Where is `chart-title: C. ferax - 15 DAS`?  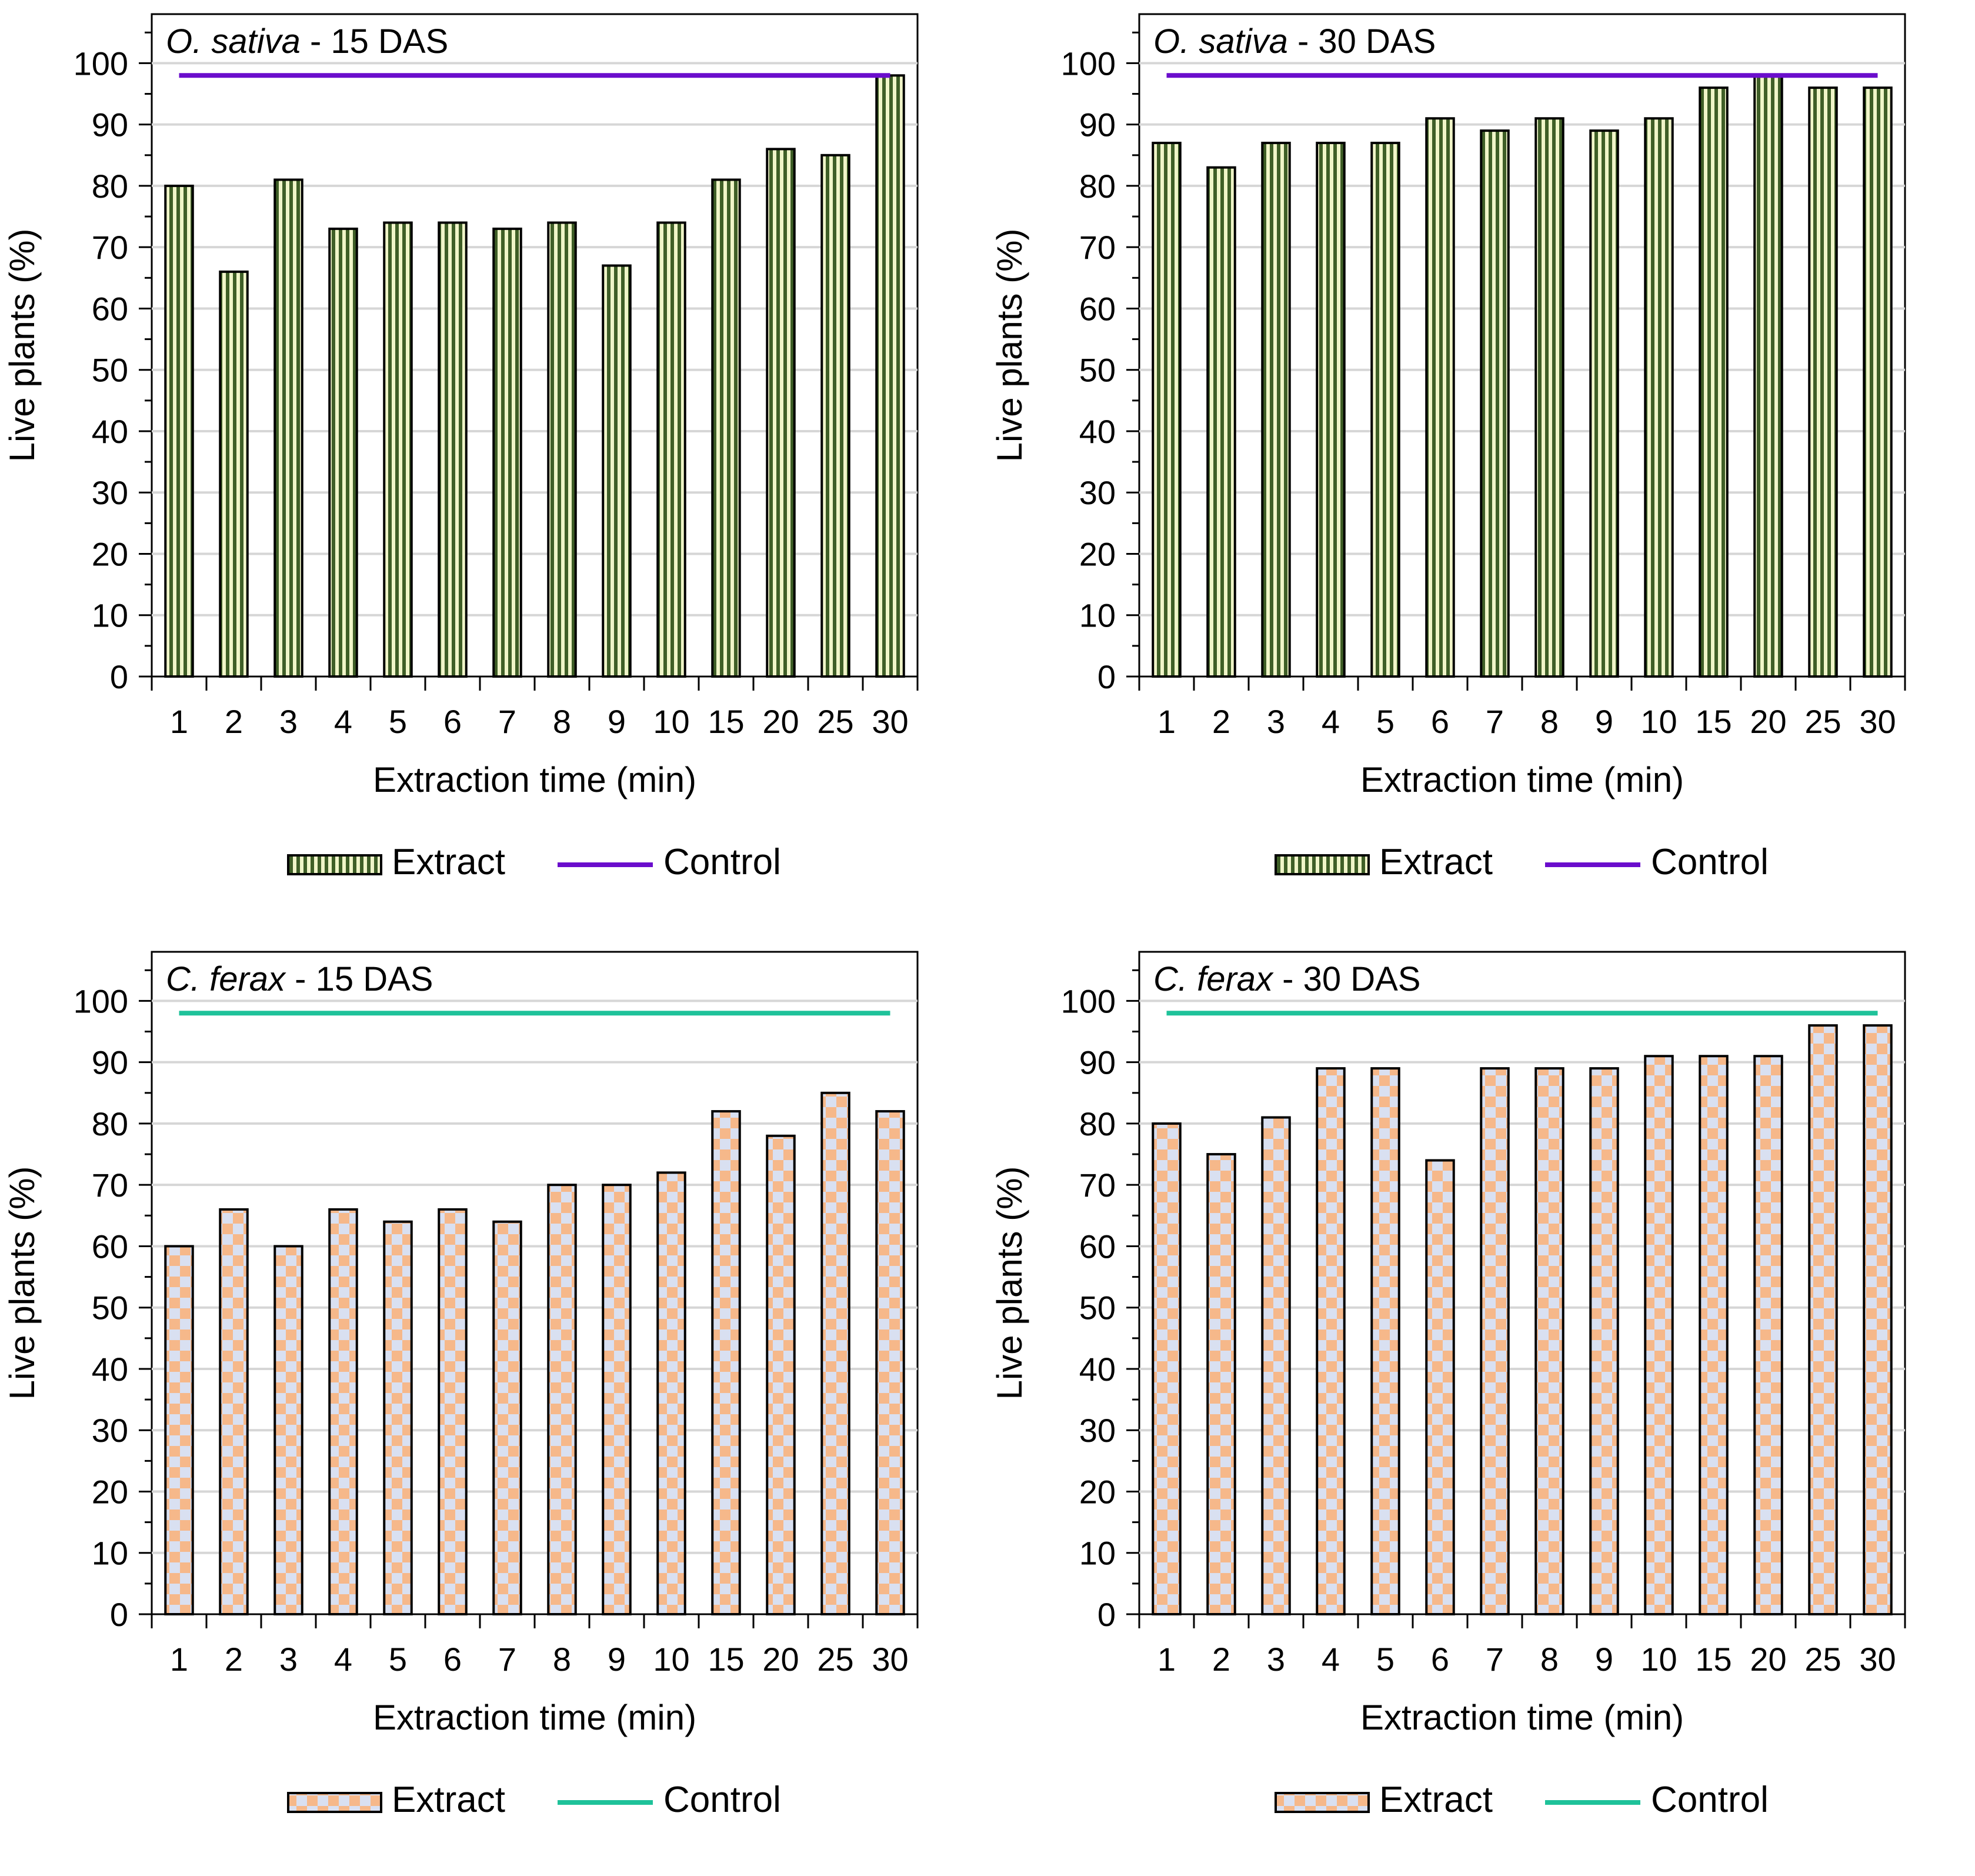
chart-title: C. ferax - 15 DAS is located at coordinates (299, 979).